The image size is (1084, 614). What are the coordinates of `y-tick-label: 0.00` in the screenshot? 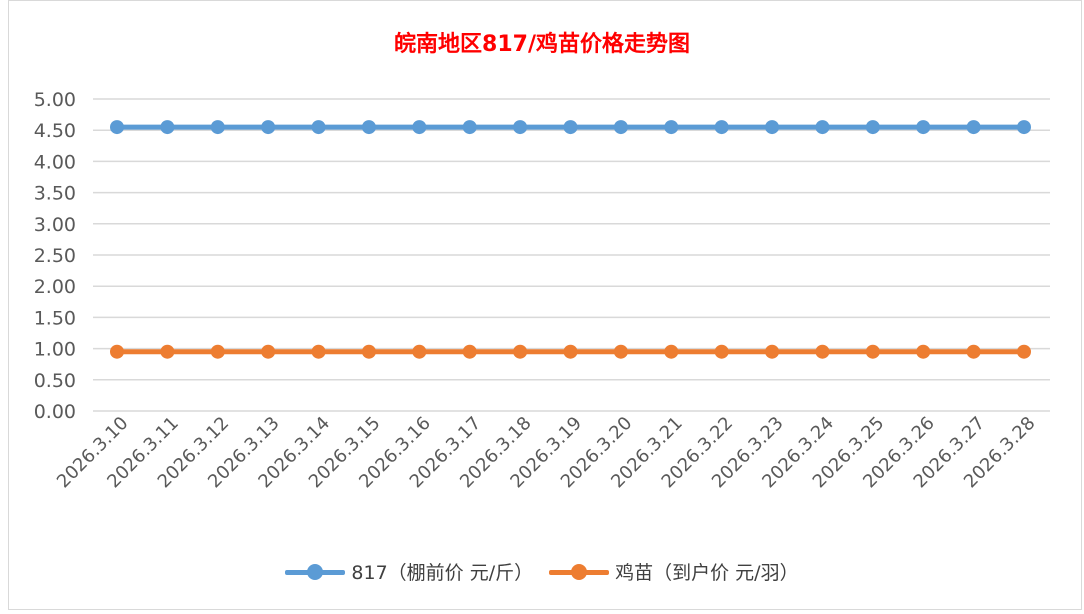 It's located at (55, 412).